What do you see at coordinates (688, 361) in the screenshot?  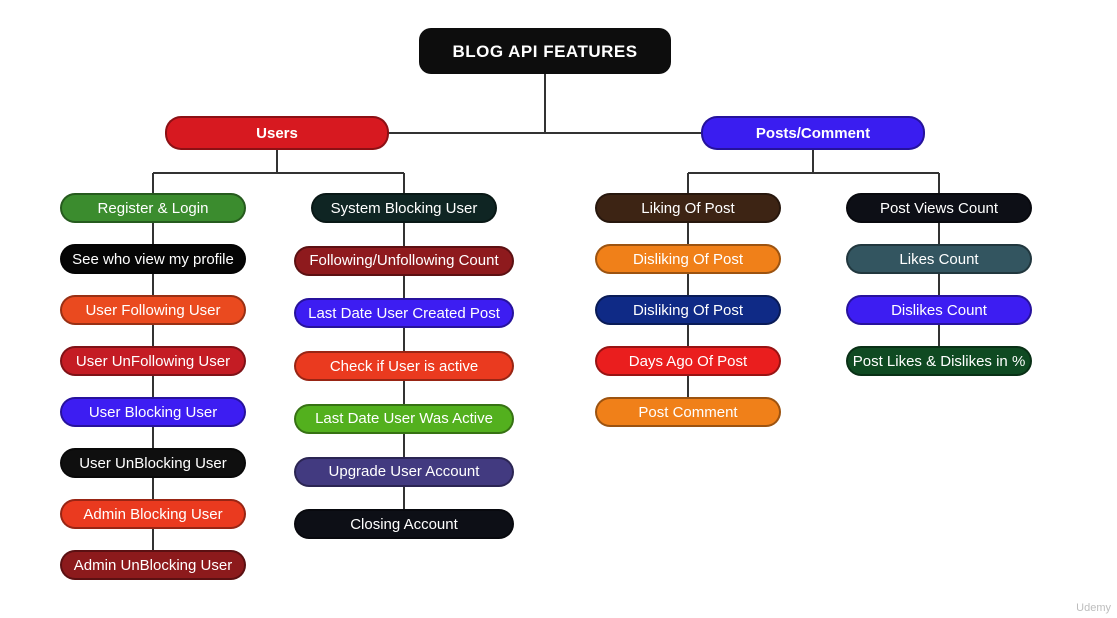 I see `feature-days-ago-of-post: Days Ago Of Post` at bounding box center [688, 361].